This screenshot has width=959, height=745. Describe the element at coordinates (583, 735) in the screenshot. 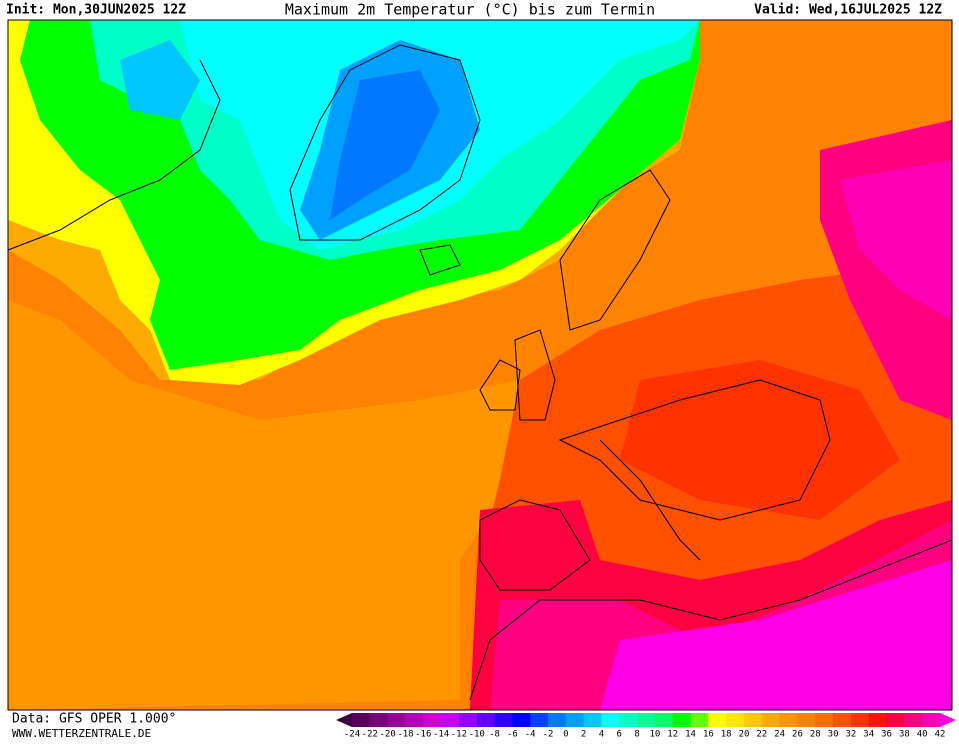

I see `scale-label: 2` at that location.